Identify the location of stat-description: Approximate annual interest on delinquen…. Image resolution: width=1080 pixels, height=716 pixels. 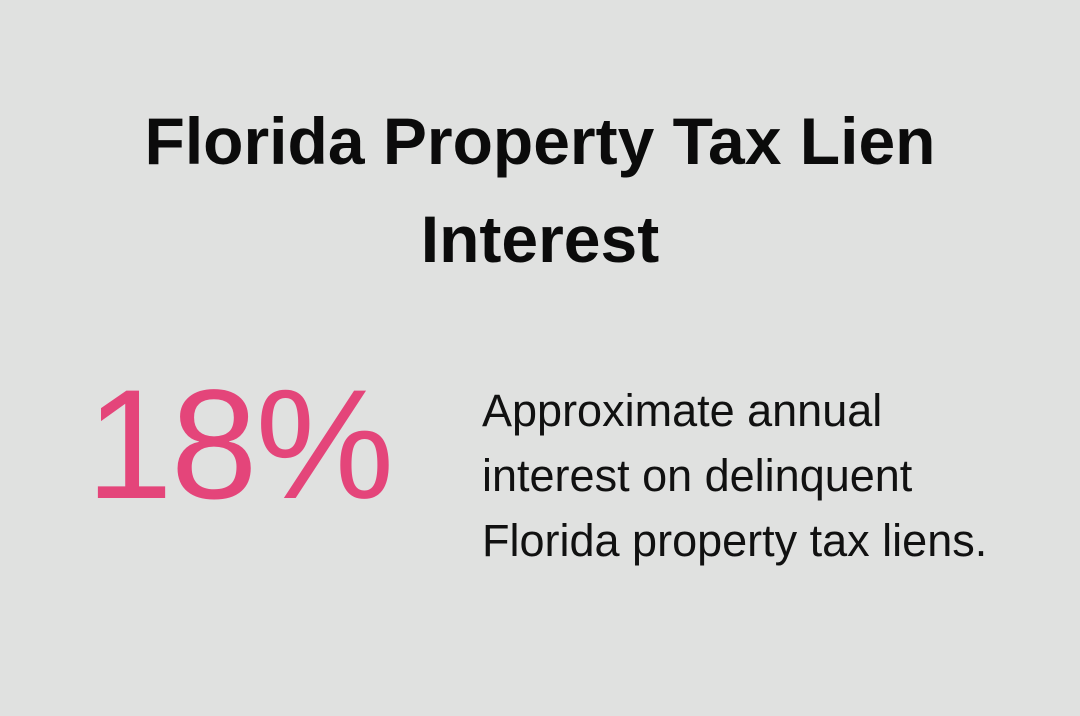
(735, 475).